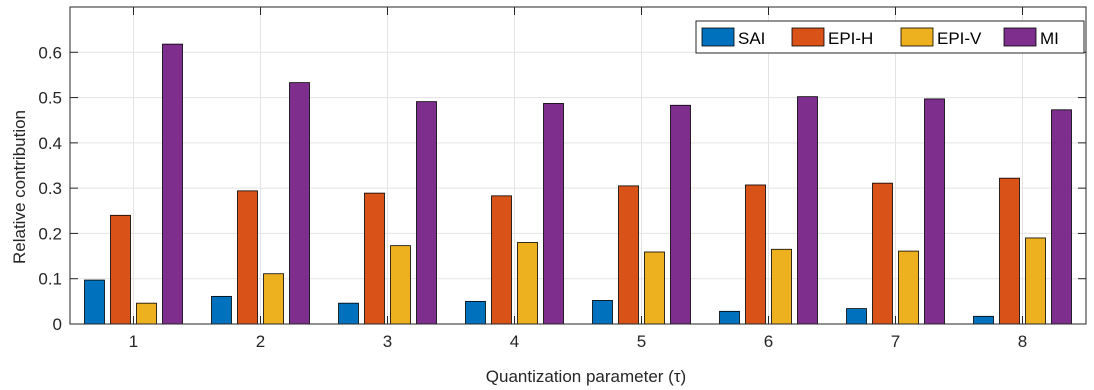  Describe the element at coordinates (917, 37) in the screenshot. I see `legend-swatch-epi-v` at that location.